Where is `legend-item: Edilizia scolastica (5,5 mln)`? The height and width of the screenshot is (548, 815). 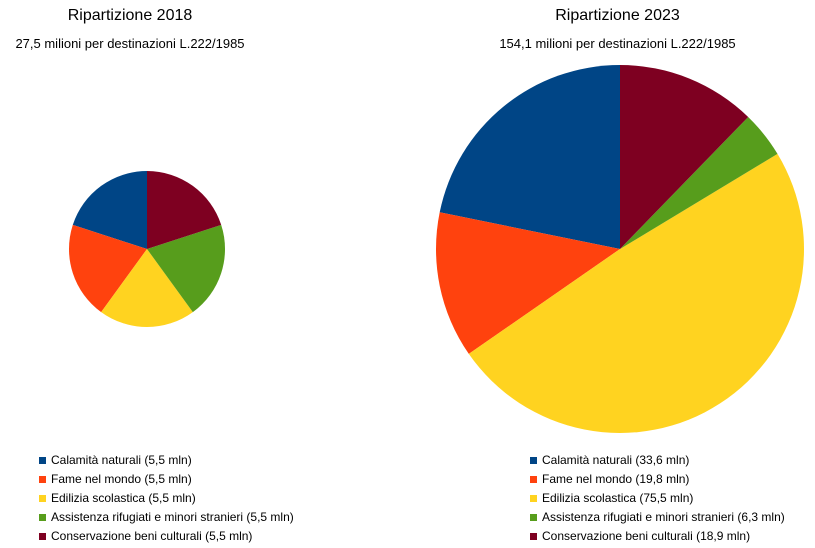
legend-item: Edilizia scolastica (5,5 mln) is located at coordinates (166, 498).